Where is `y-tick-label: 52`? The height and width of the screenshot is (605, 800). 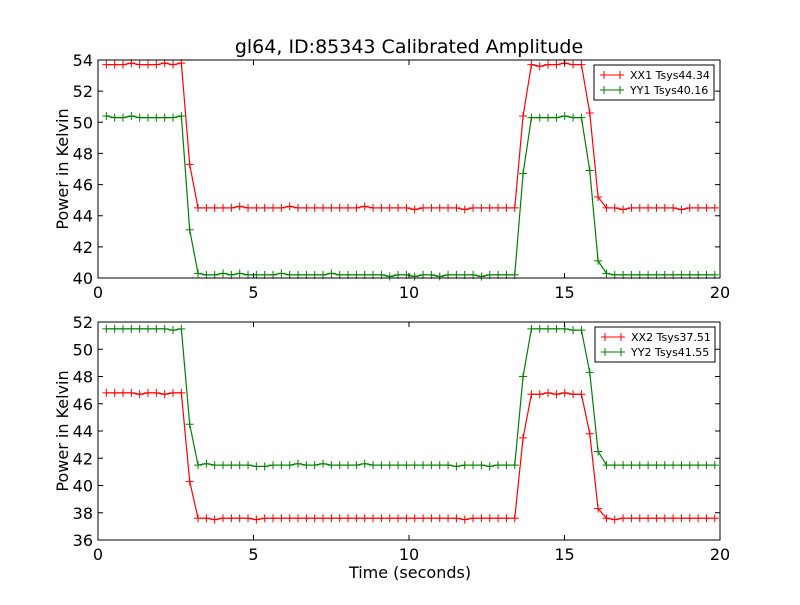 y-tick-label: 52 is located at coordinates (83, 91).